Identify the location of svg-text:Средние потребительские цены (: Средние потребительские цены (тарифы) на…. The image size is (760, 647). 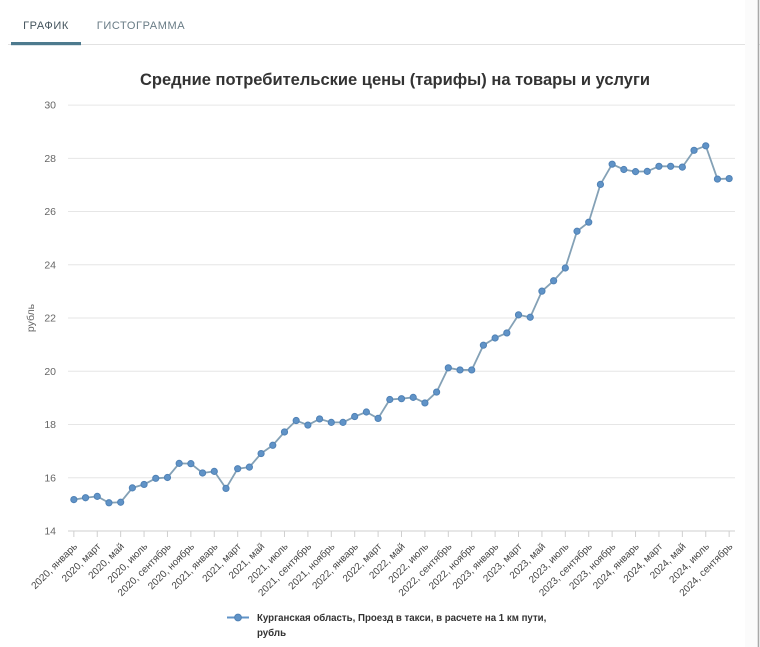
(395, 80).